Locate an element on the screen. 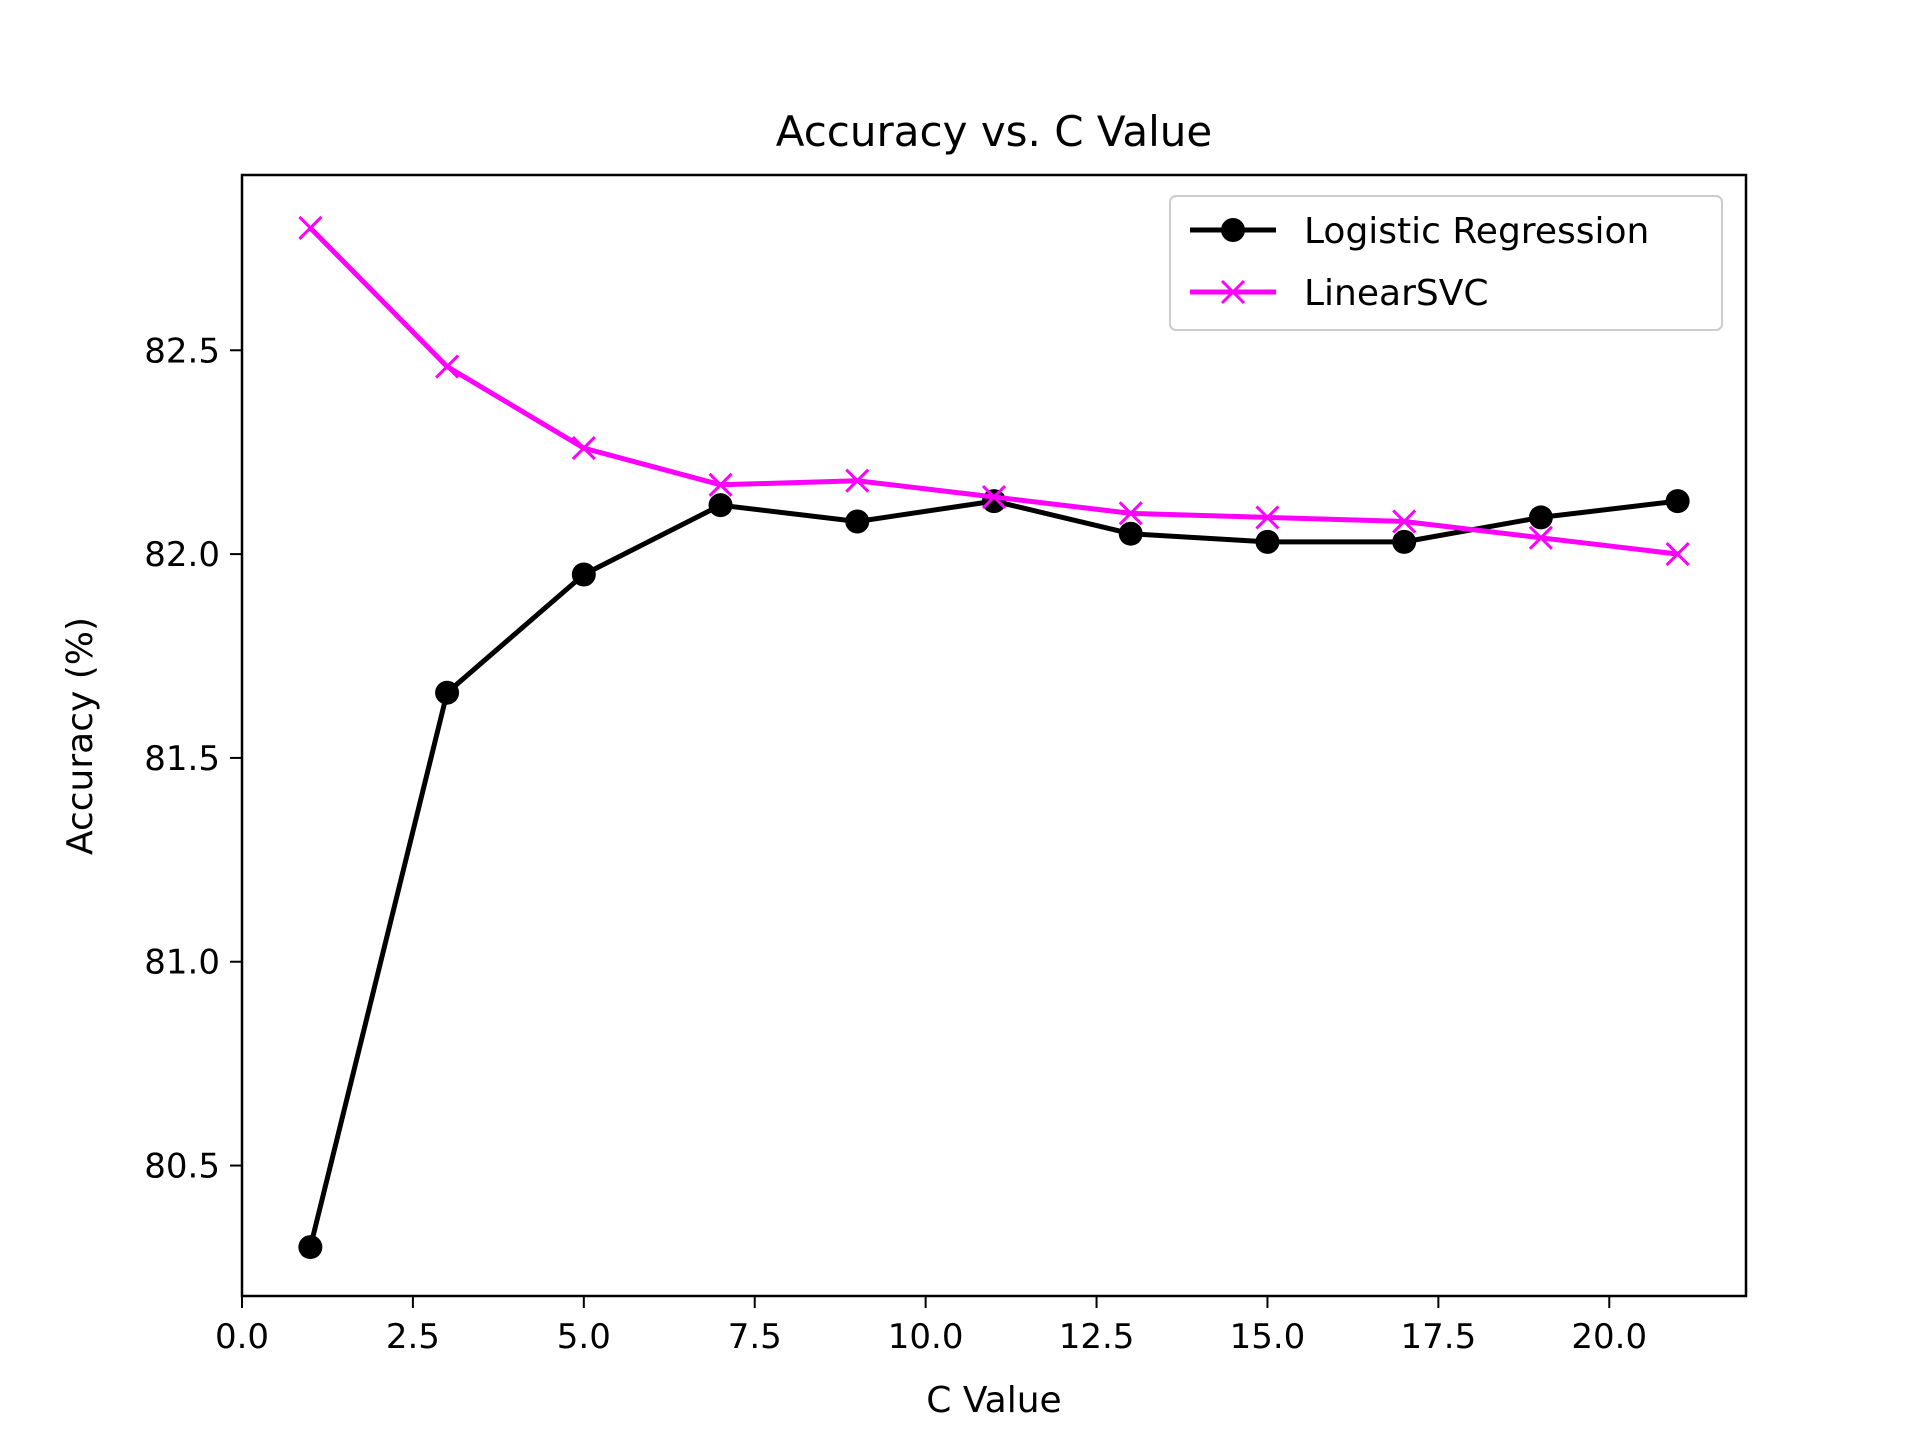 Image resolution: width=1920 pixels, height=1440 pixels. y-tick-label-2: 81.5 is located at coordinates (182, 759).